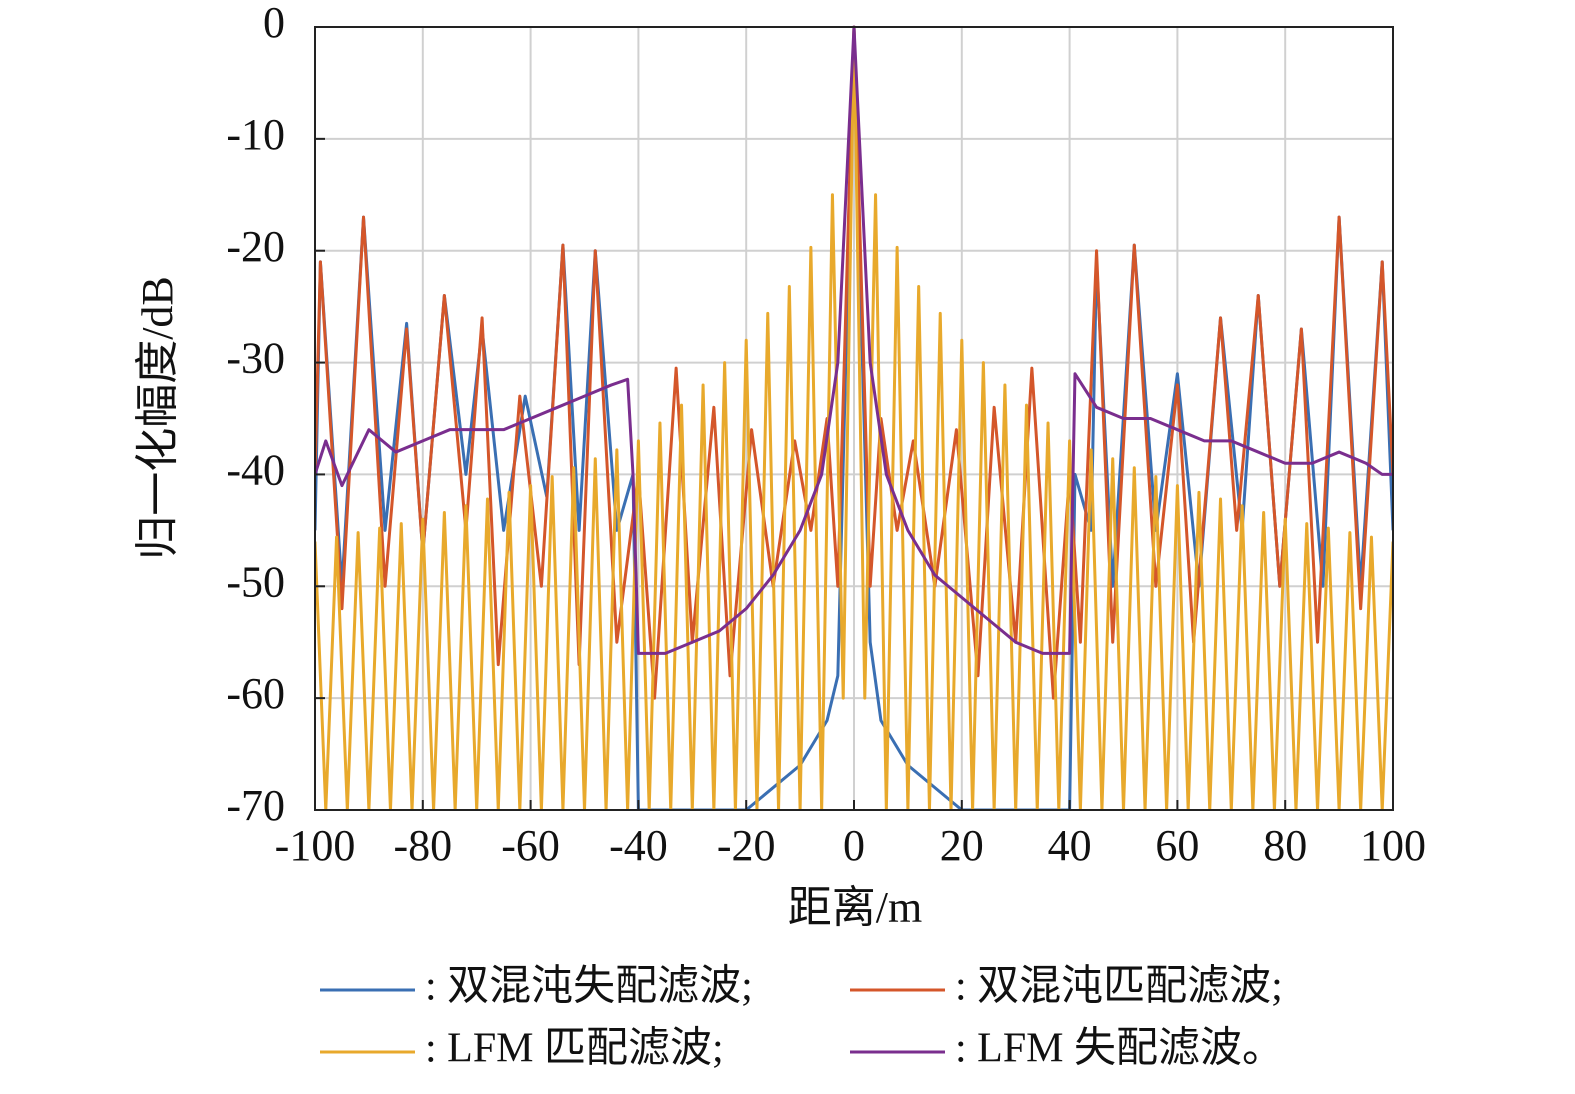  What do you see at coordinates (315, 845) in the screenshot?
I see `x-tick-label: -100` at bounding box center [315, 845].